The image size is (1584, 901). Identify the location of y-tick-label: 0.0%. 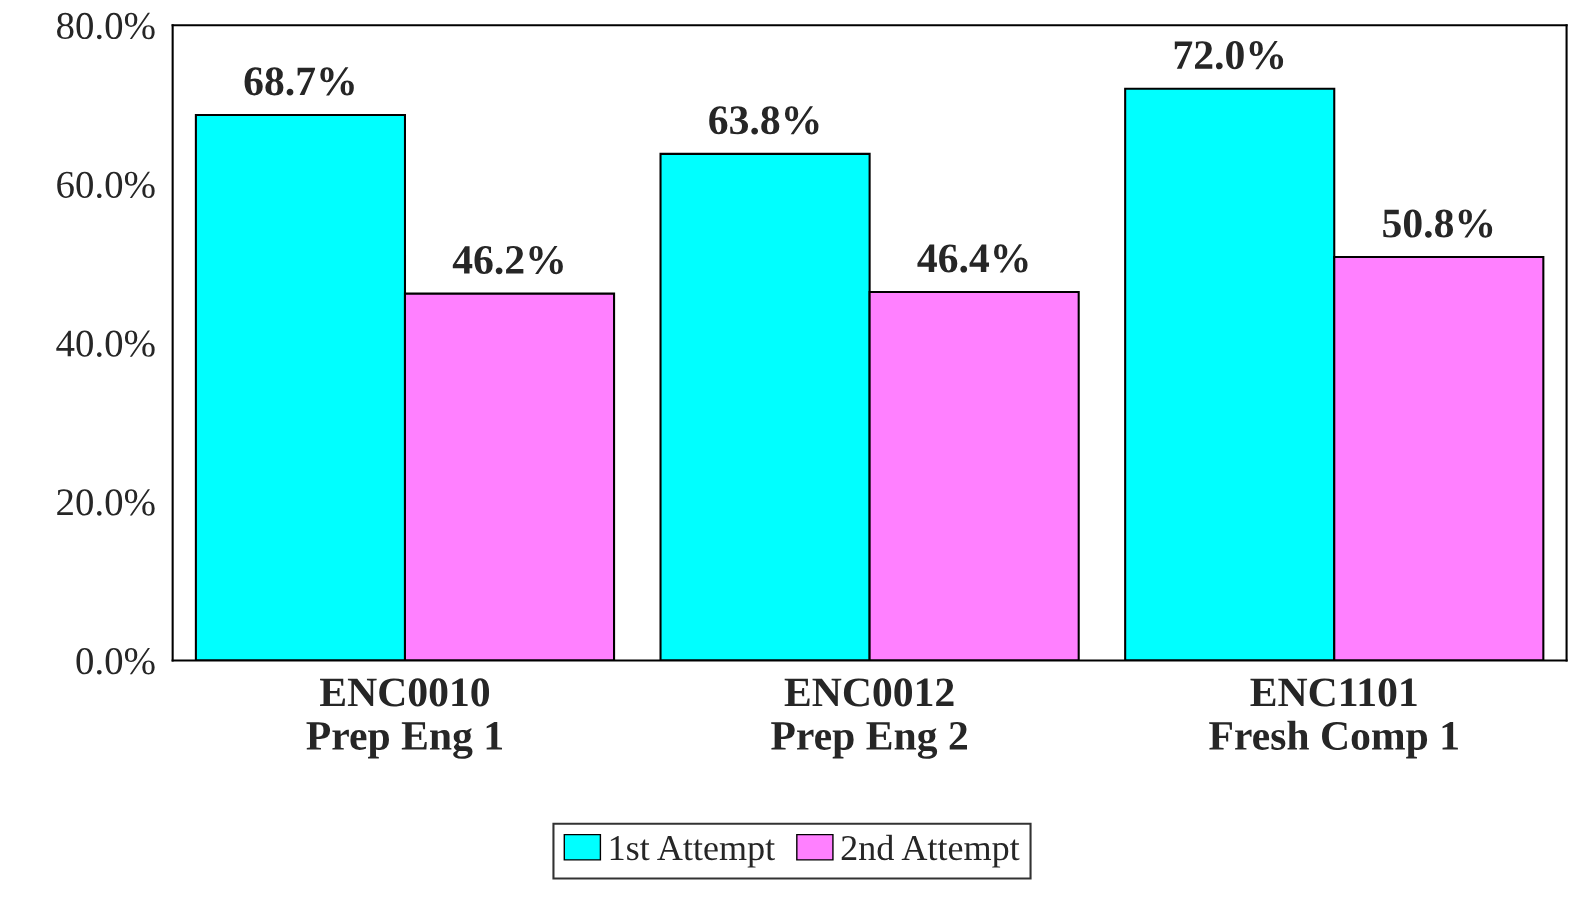
(115, 661).